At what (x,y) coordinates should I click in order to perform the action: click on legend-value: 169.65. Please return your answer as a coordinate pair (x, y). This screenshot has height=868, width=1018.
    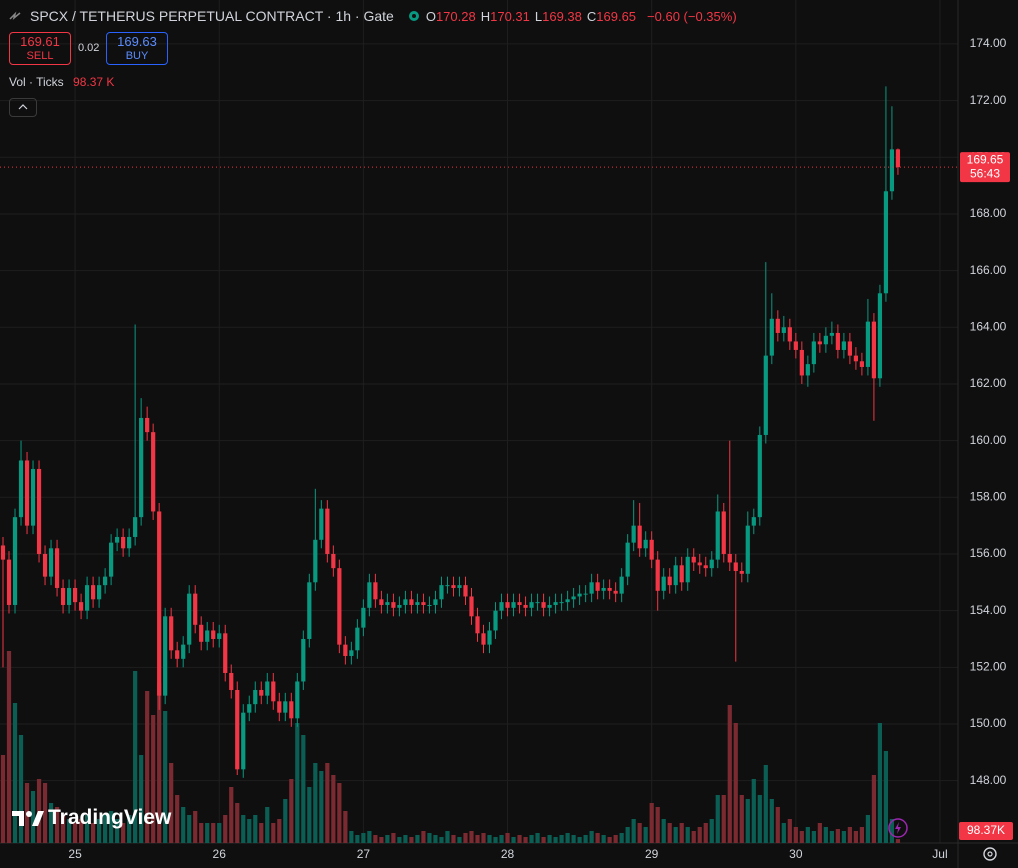
    Looking at the image, I should click on (616, 16).